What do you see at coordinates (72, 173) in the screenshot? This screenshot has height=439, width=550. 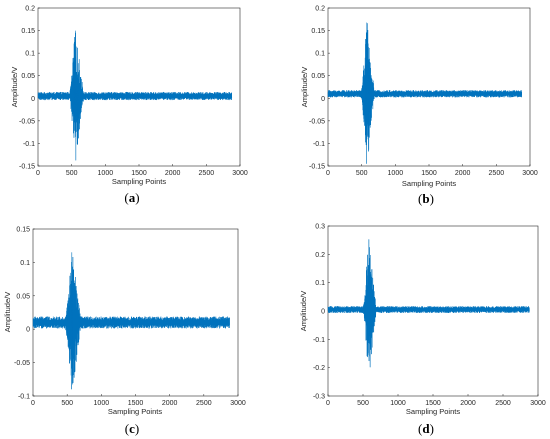 I see `x-tick-label-a-1: 500` at bounding box center [72, 173].